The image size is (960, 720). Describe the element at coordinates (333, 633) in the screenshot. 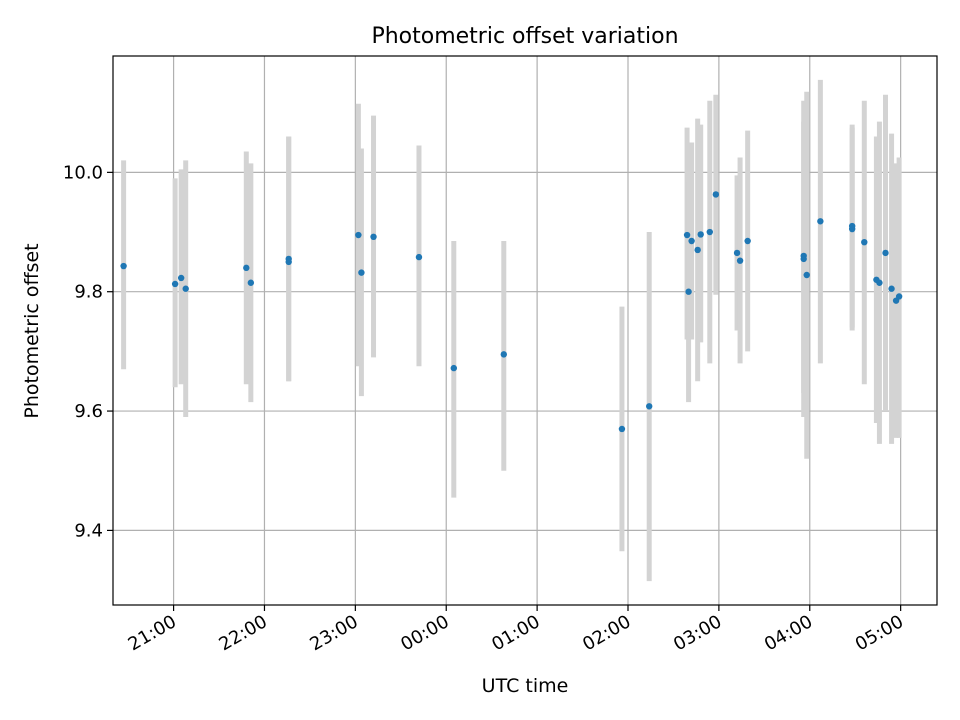

I see `x-tick-label: 23:00` at that location.